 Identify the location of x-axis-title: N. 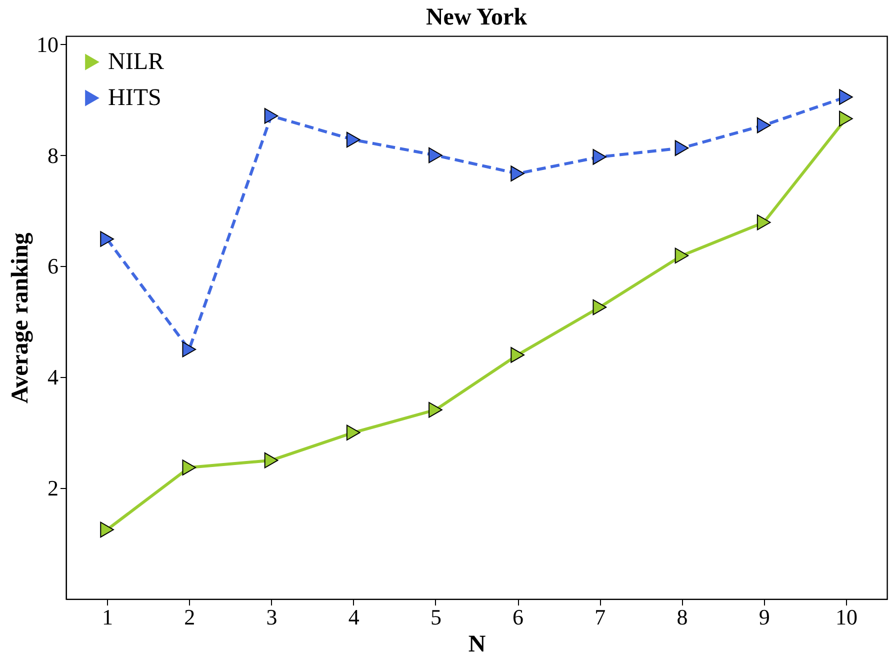
(477, 645).